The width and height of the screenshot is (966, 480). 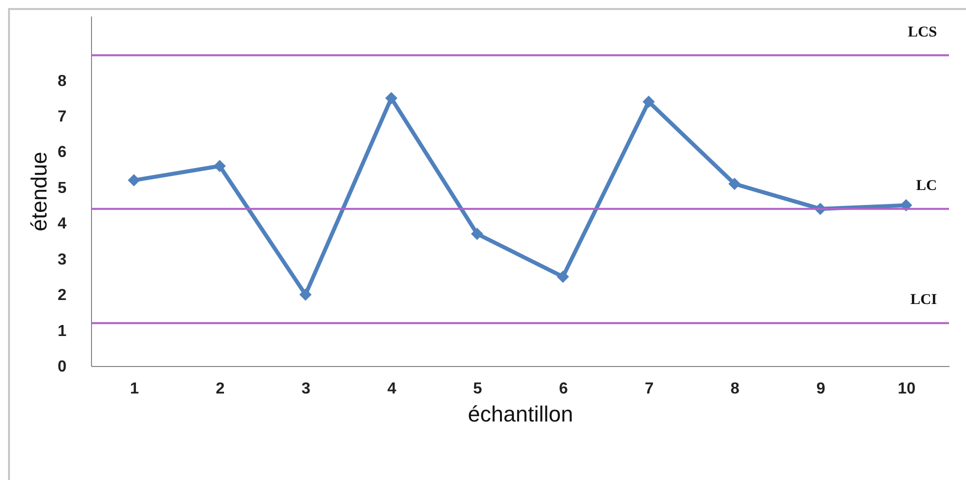 I want to click on y-tick-label: 3, so click(x=62, y=259).